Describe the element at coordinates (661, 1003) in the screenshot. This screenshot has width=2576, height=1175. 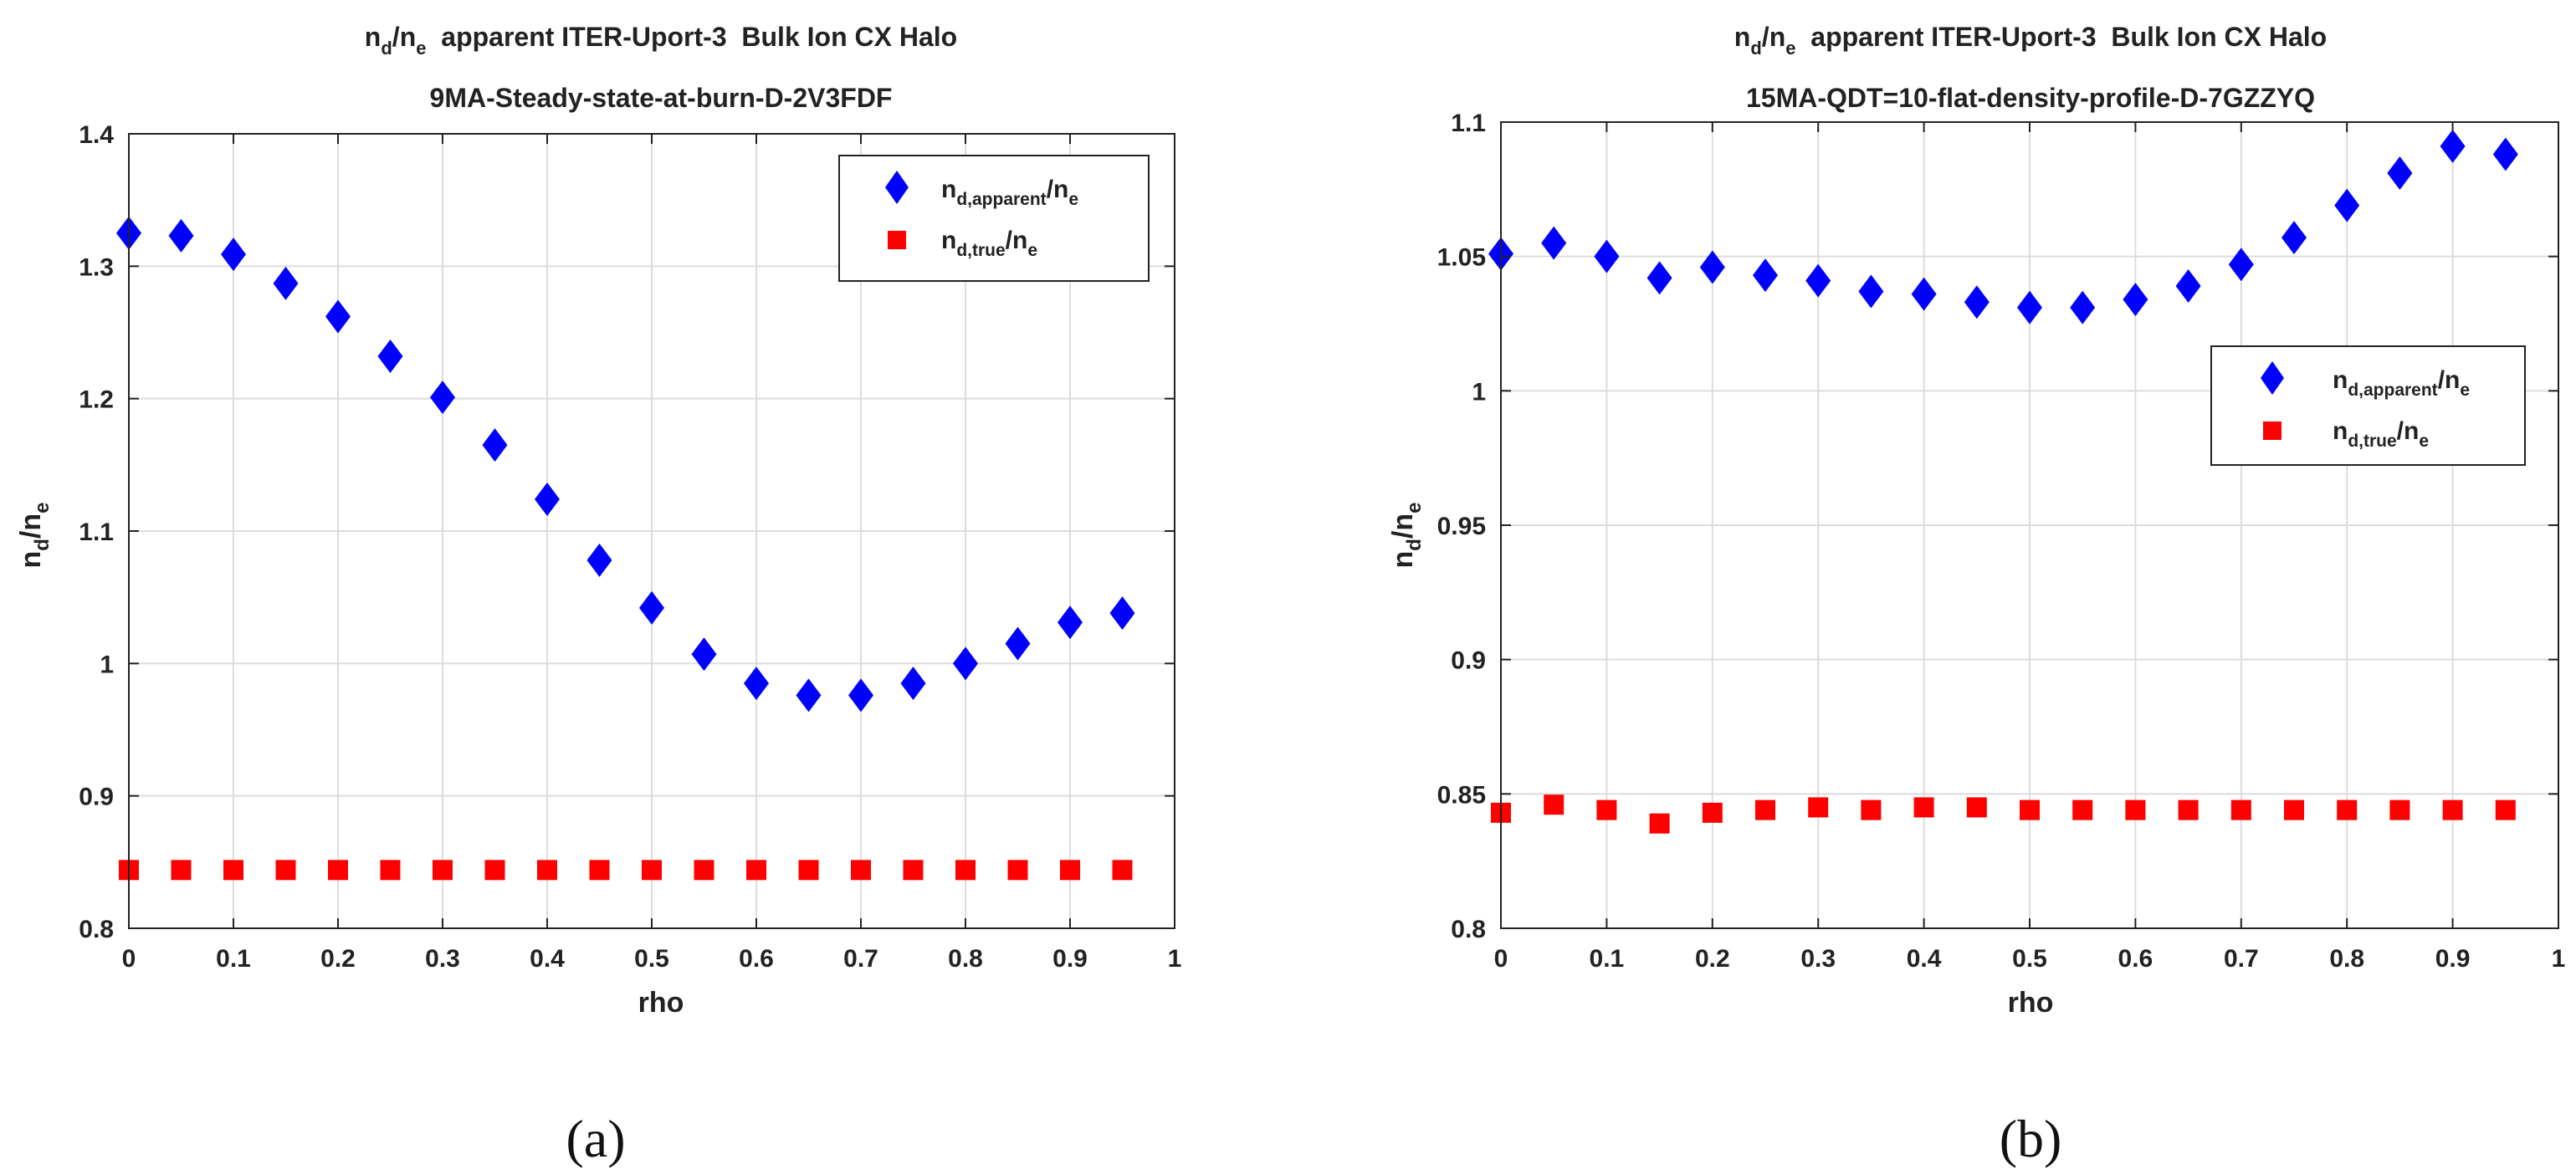
I see `chart-a-x-axis-label: rho` at that location.